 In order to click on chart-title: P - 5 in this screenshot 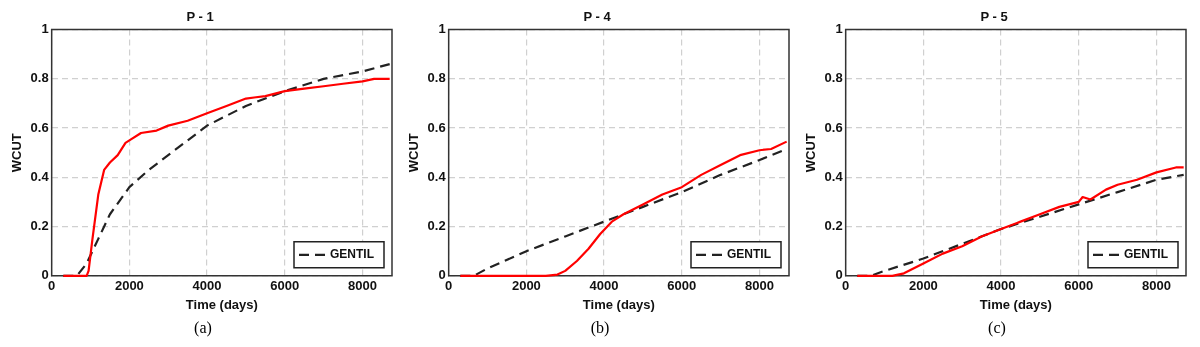, I will do `click(994, 17)`.